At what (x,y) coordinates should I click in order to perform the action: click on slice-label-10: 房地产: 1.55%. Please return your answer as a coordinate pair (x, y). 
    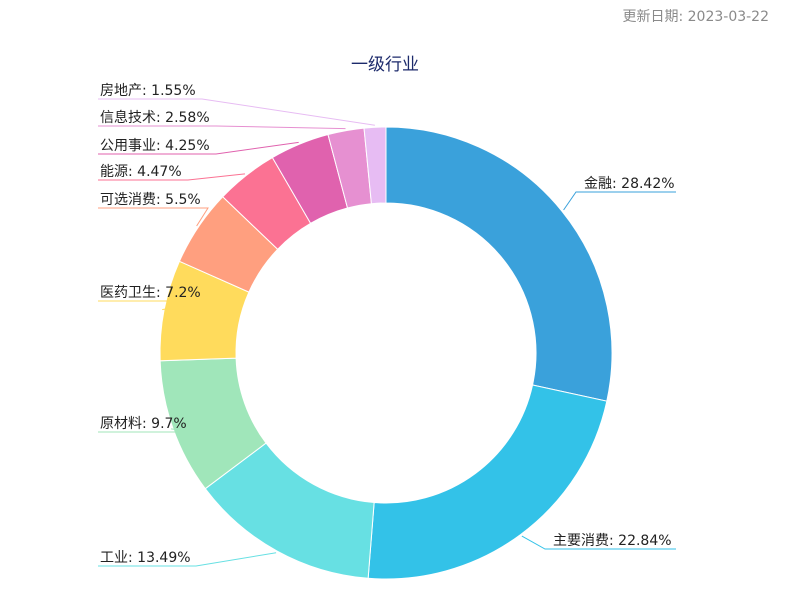
    Looking at the image, I should click on (148, 91).